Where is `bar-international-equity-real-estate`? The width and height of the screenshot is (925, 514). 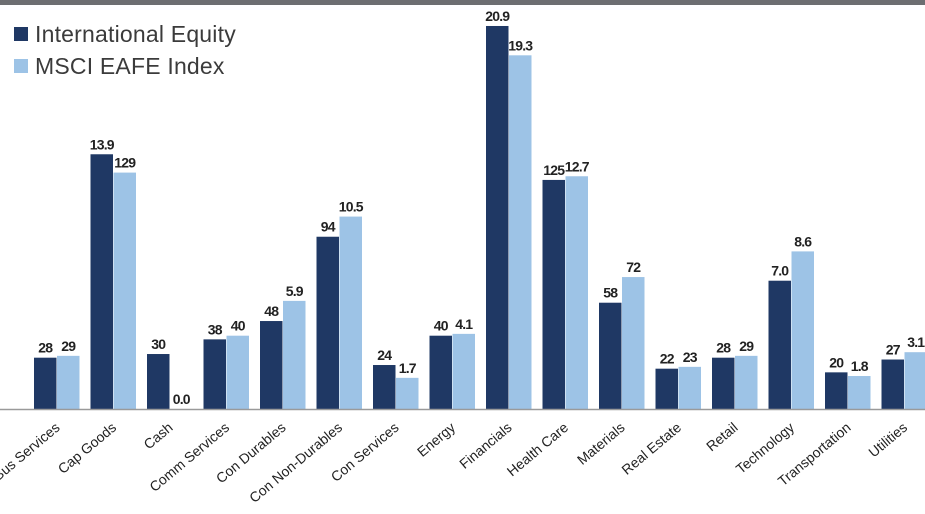 bar-international-equity-real-estate is located at coordinates (666, 388).